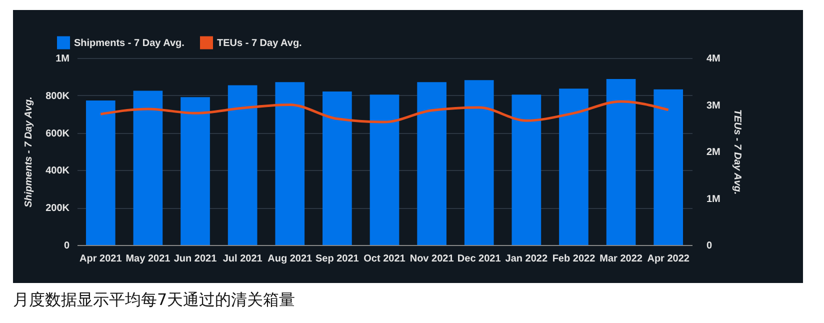  I want to click on x-tick-label: Sep 2021, so click(338, 259).